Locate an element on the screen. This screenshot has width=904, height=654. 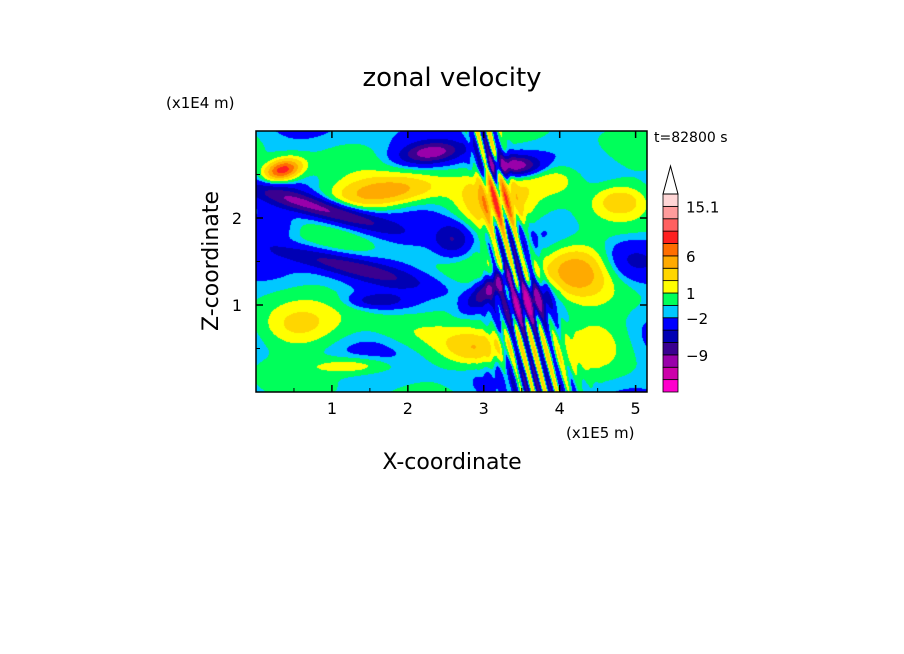
x-tick-label: 1 is located at coordinates (332, 408).